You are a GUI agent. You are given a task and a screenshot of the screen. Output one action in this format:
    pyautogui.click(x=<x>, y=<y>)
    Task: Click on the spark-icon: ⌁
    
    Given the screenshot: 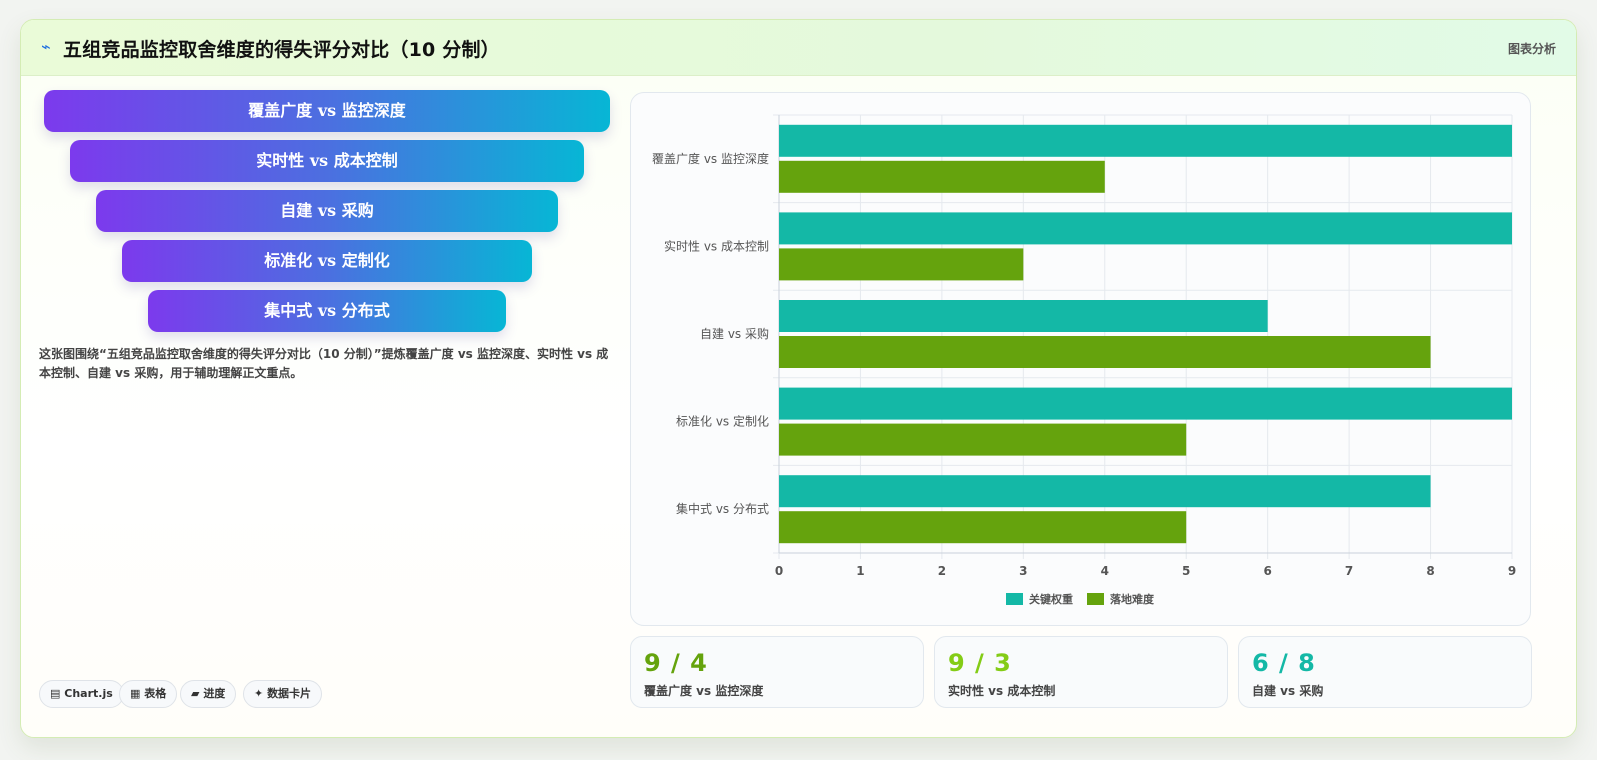 What is the action you would take?
    pyautogui.click(x=46, y=47)
    